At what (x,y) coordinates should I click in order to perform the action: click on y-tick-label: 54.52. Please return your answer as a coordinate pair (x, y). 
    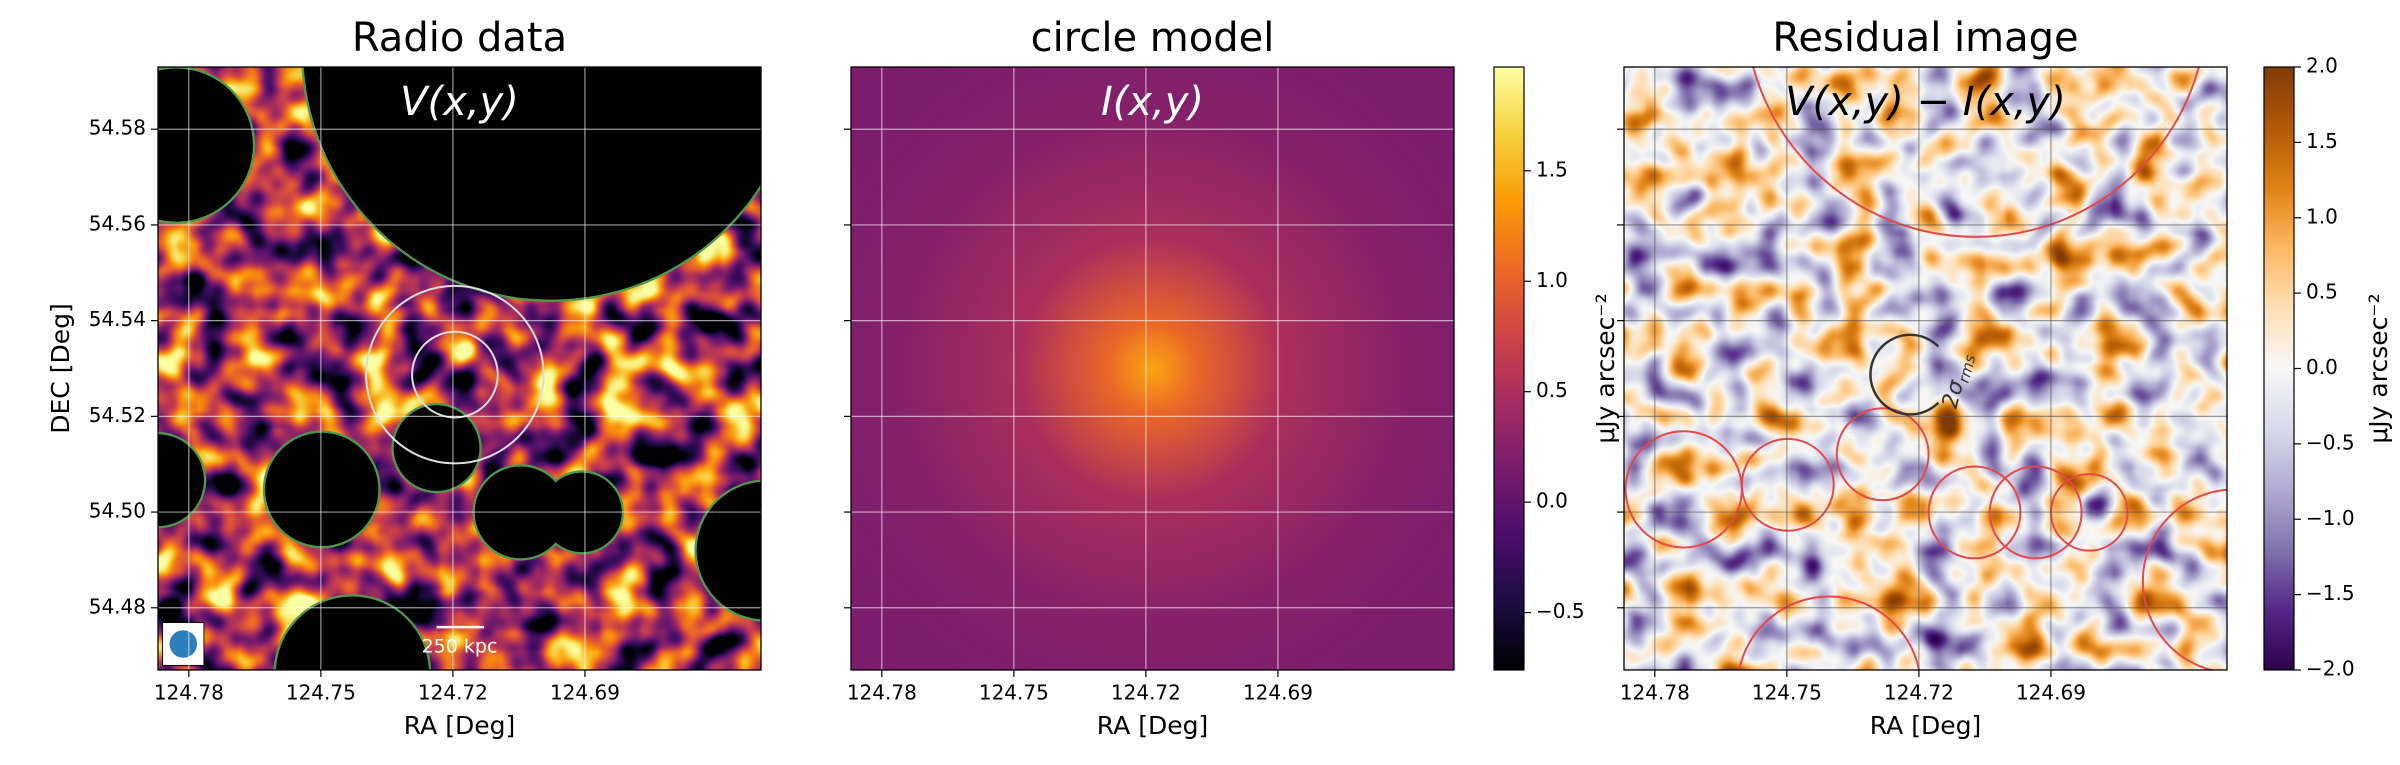
    Looking at the image, I should click on (117, 415).